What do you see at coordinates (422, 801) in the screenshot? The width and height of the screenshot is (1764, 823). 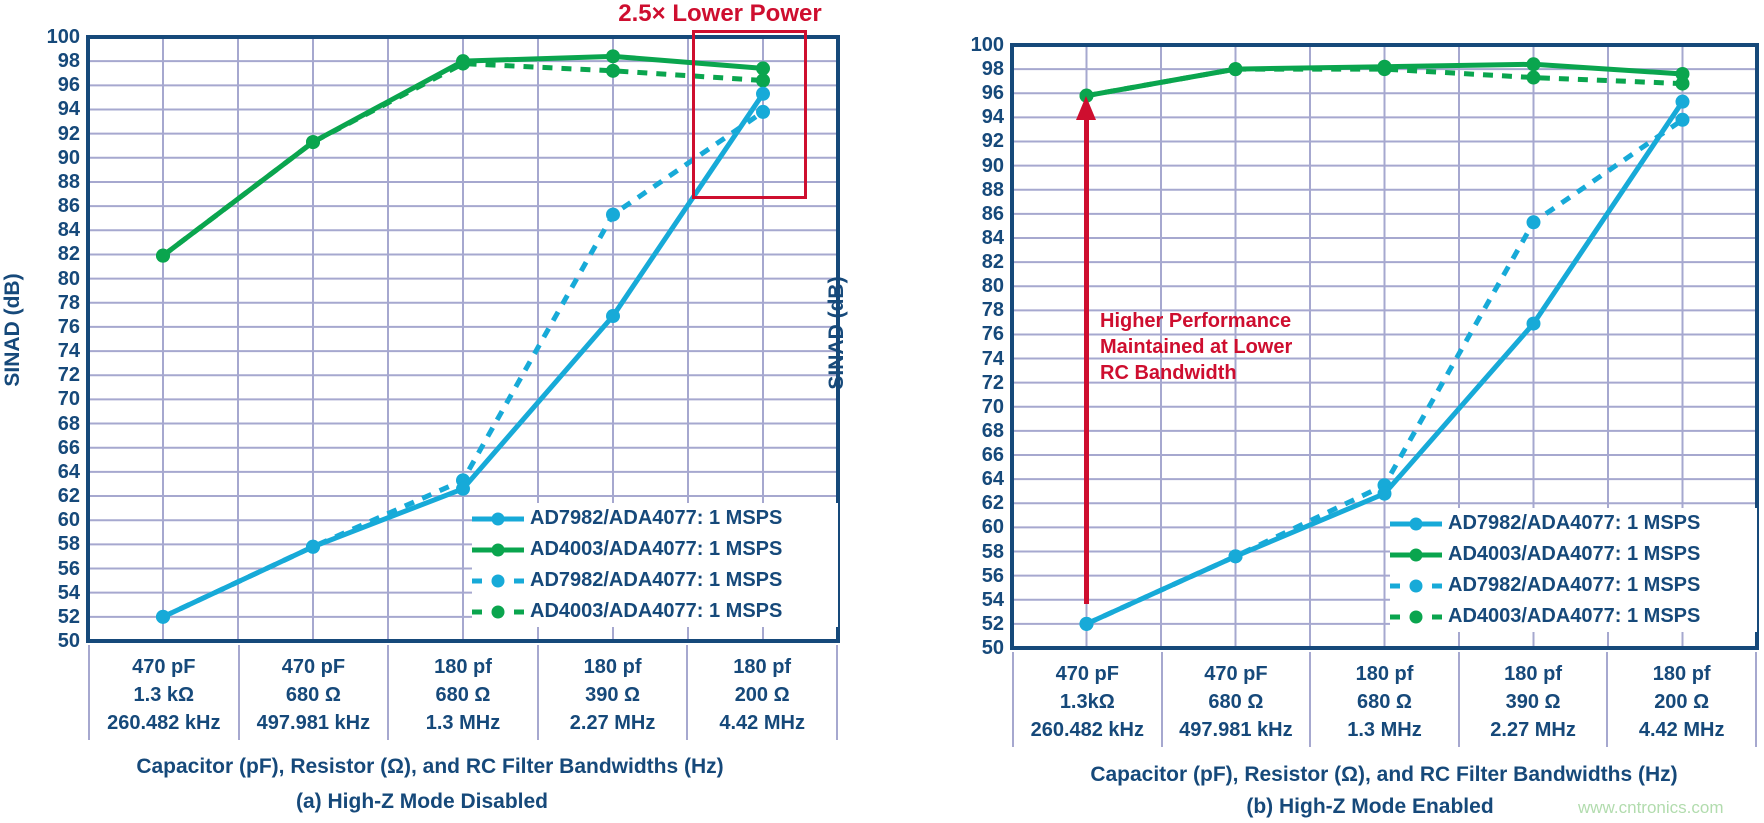 I see `caption-a: (a) High-Z Mode Disabled` at bounding box center [422, 801].